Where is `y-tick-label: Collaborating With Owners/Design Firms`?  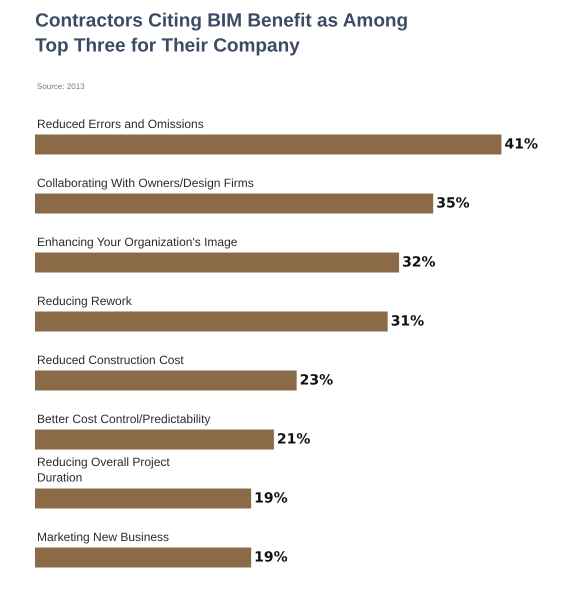 y-tick-label: Collaborating With Owners/Design Firms is located at coordinates (145, 183).